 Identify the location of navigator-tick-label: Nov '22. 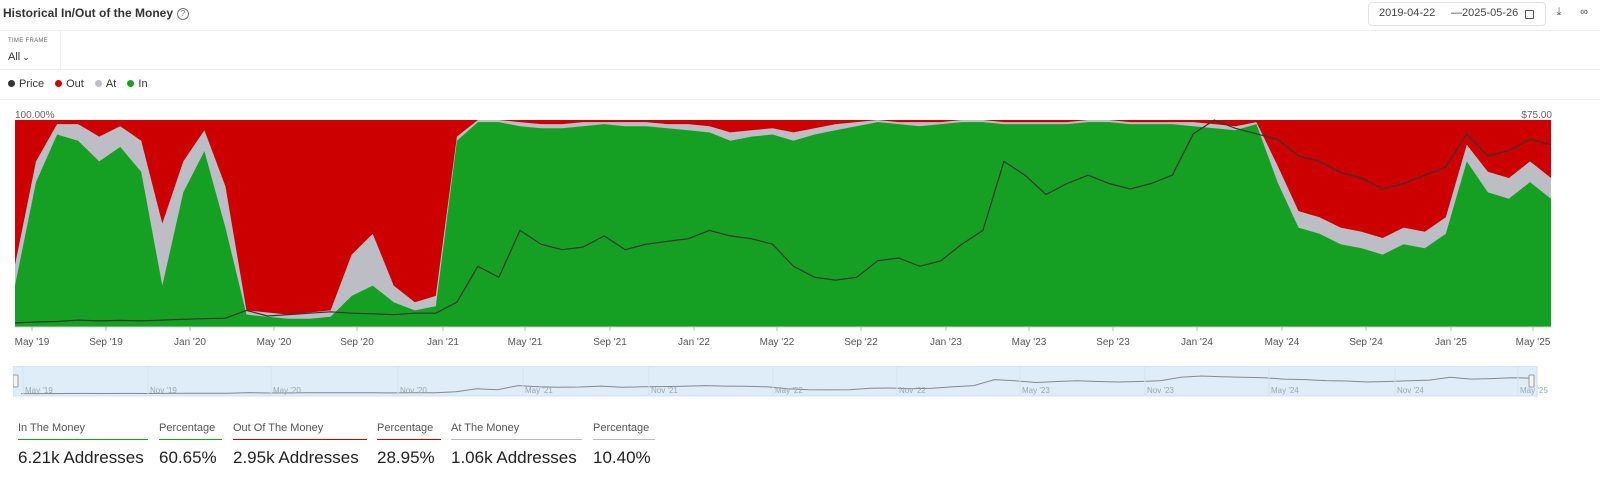
(912, 390).